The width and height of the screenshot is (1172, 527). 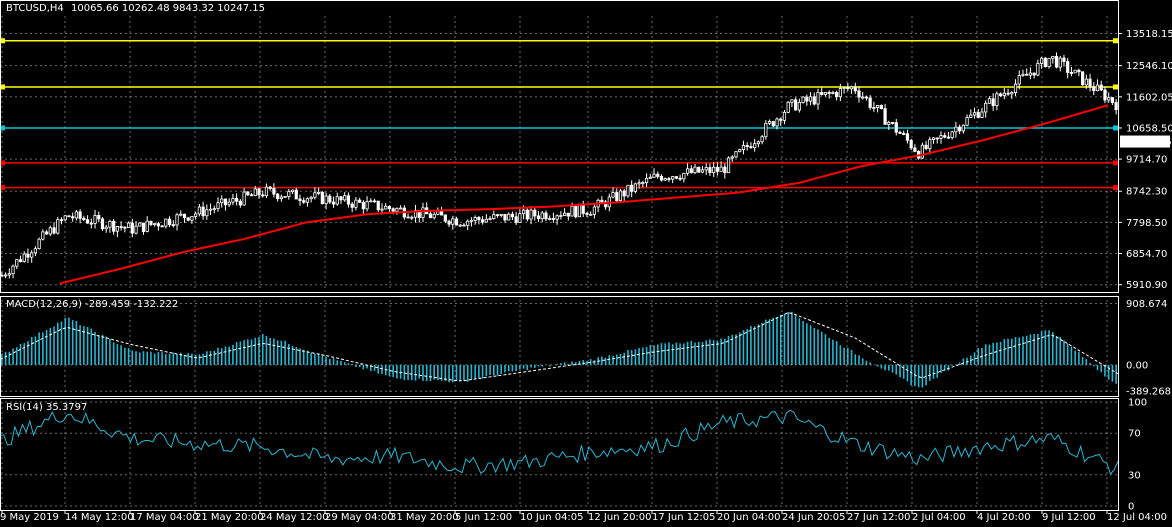 What do you see at coordinates (1146, 304) in the screenshot?
I see `macd-tick-label: 908.674` at bounding box center [1146, 304].